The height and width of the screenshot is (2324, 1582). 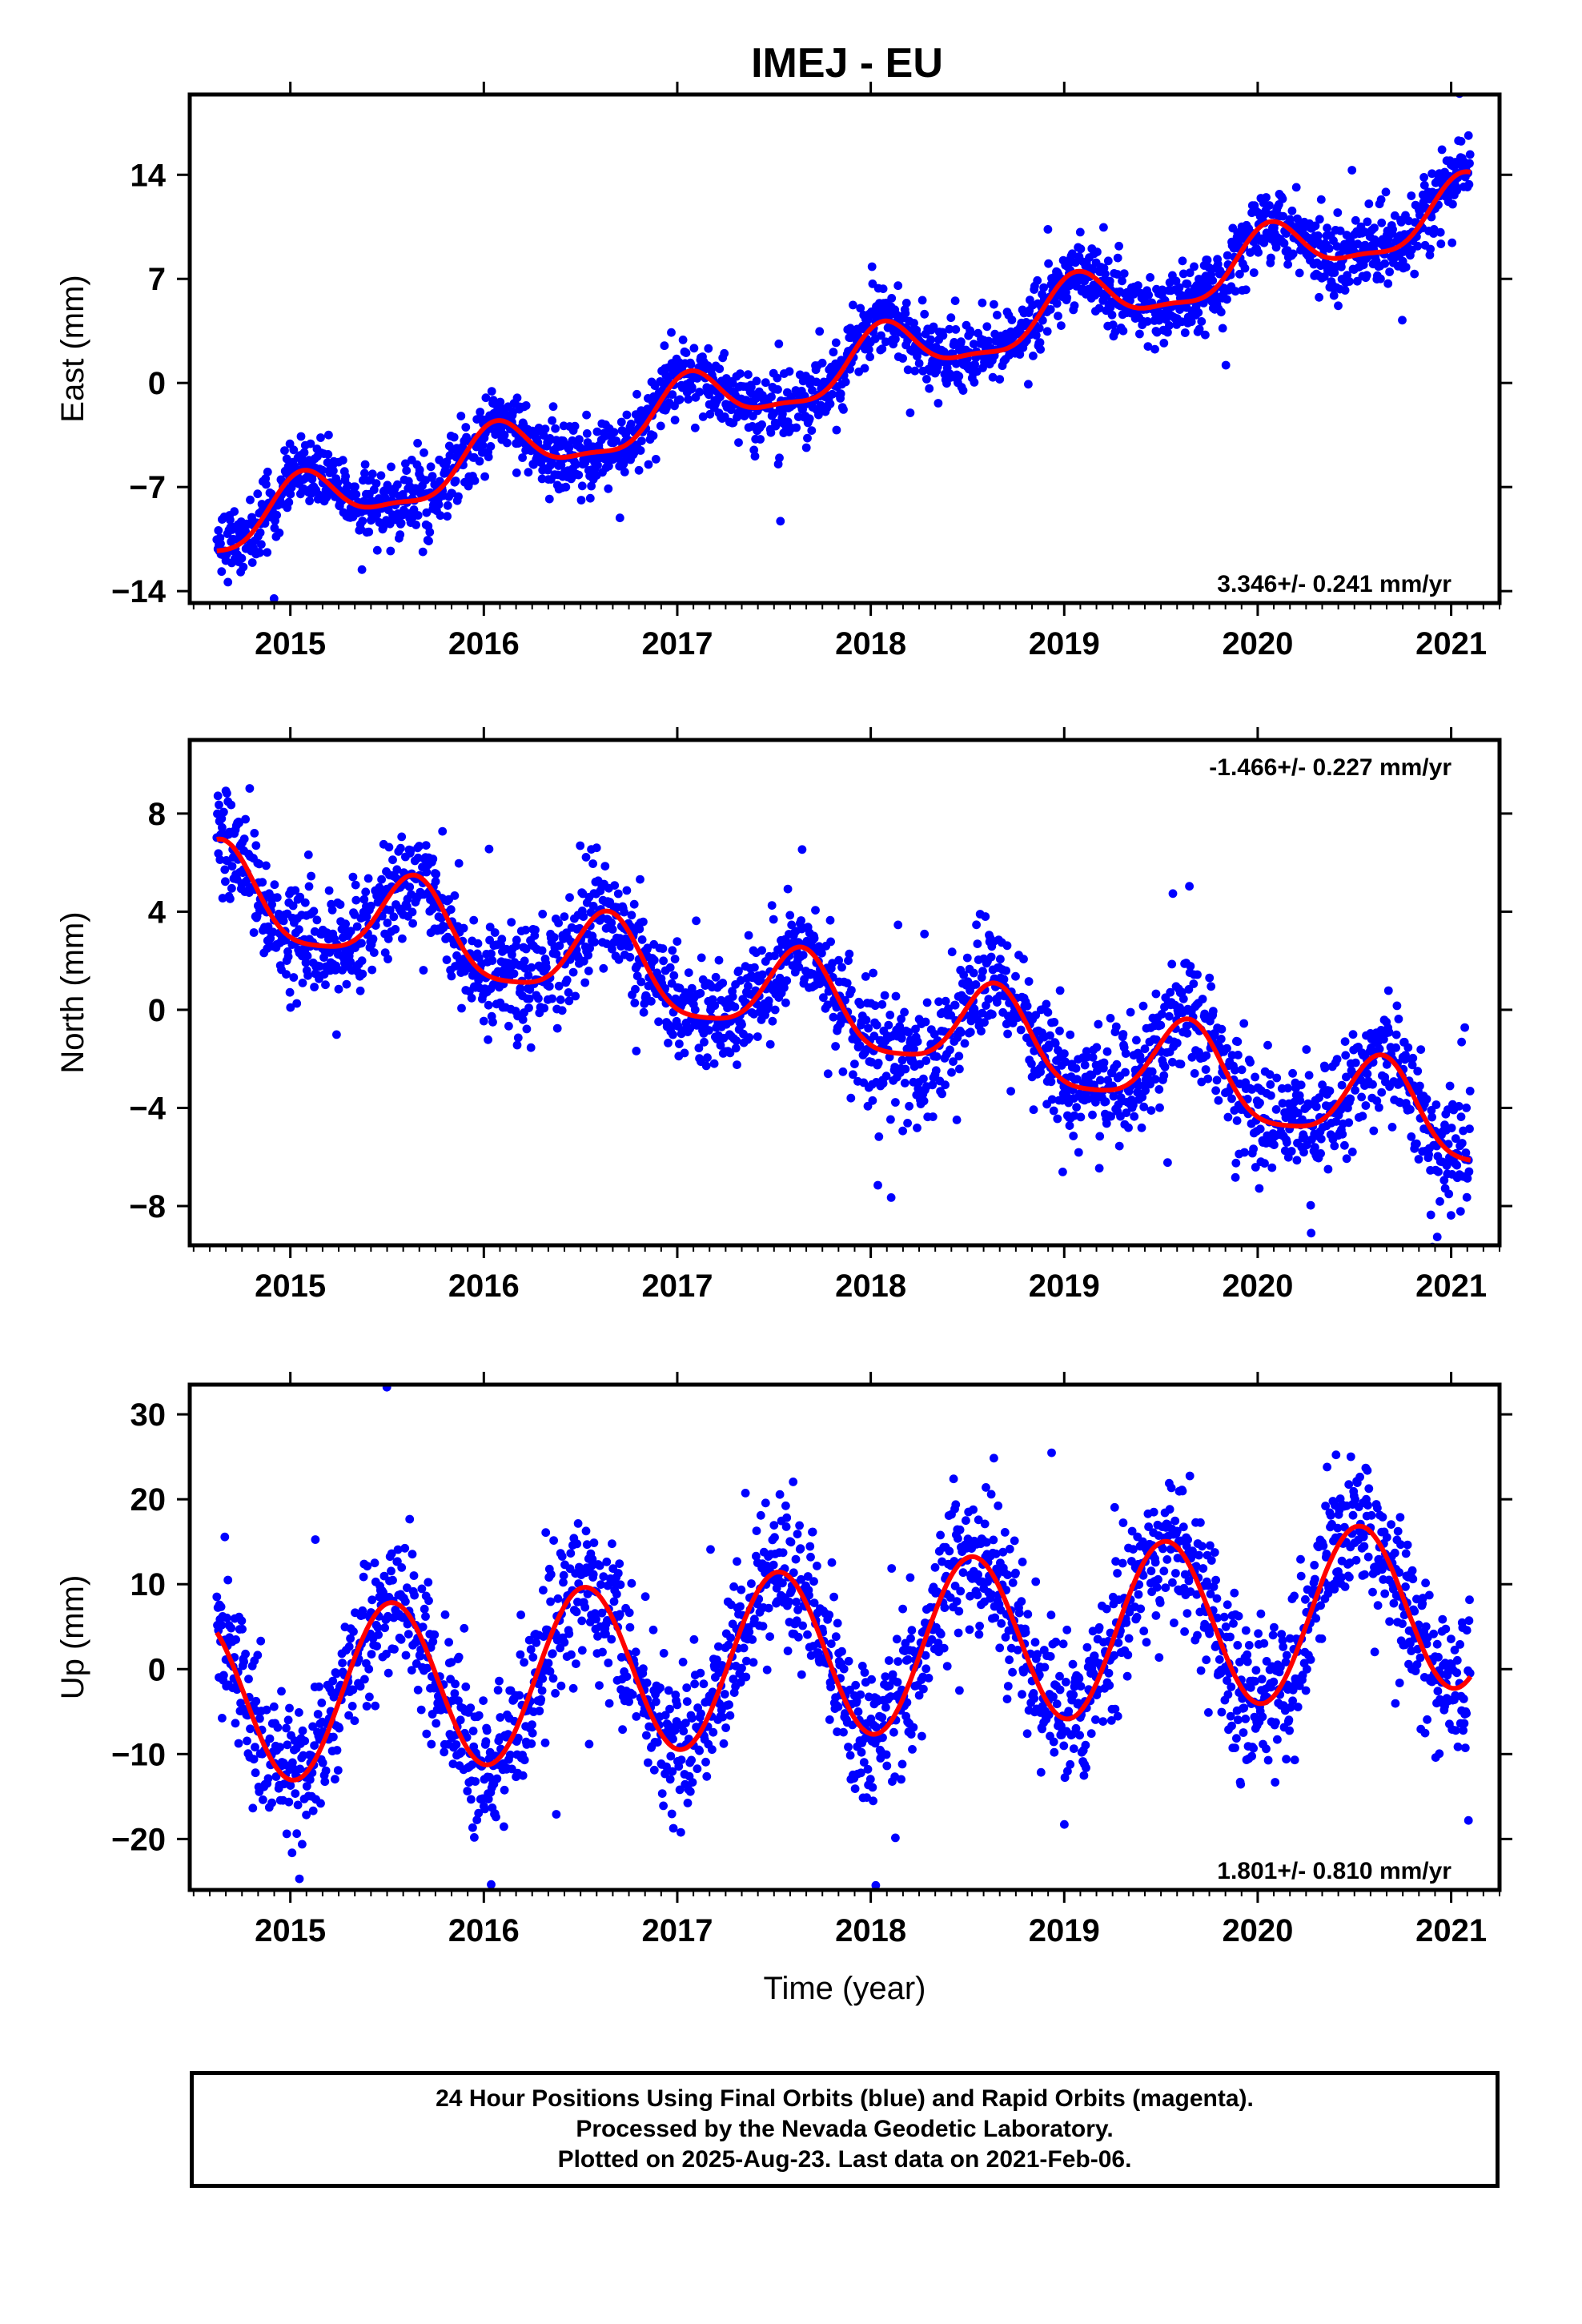 I want to click on north-y-tick-label: 8, so click(x=157, y=814).